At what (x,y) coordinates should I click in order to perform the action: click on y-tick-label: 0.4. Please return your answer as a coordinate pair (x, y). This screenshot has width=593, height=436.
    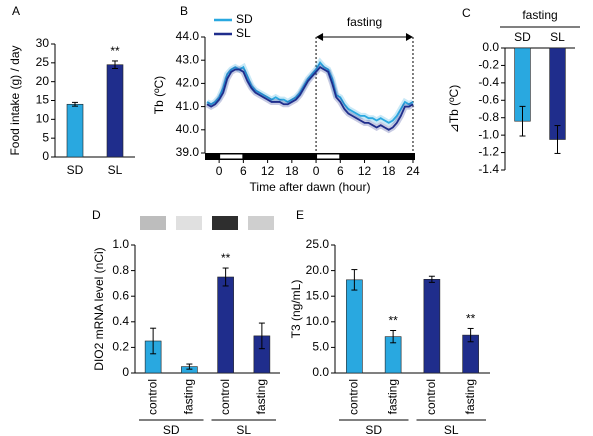
    Looking at the image, I should click on (120, 321).